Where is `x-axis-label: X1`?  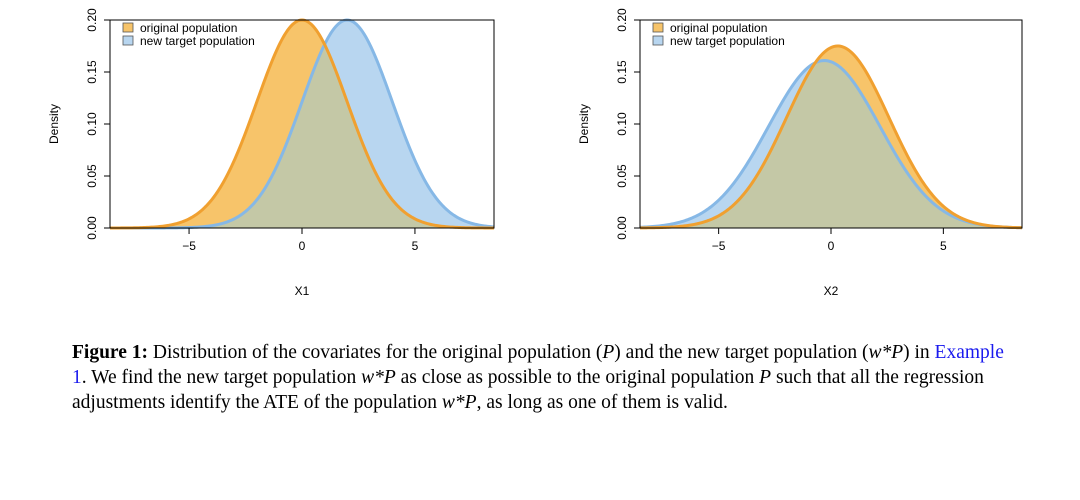
x-axis-label: X1 is located at coordinates (302, 291).